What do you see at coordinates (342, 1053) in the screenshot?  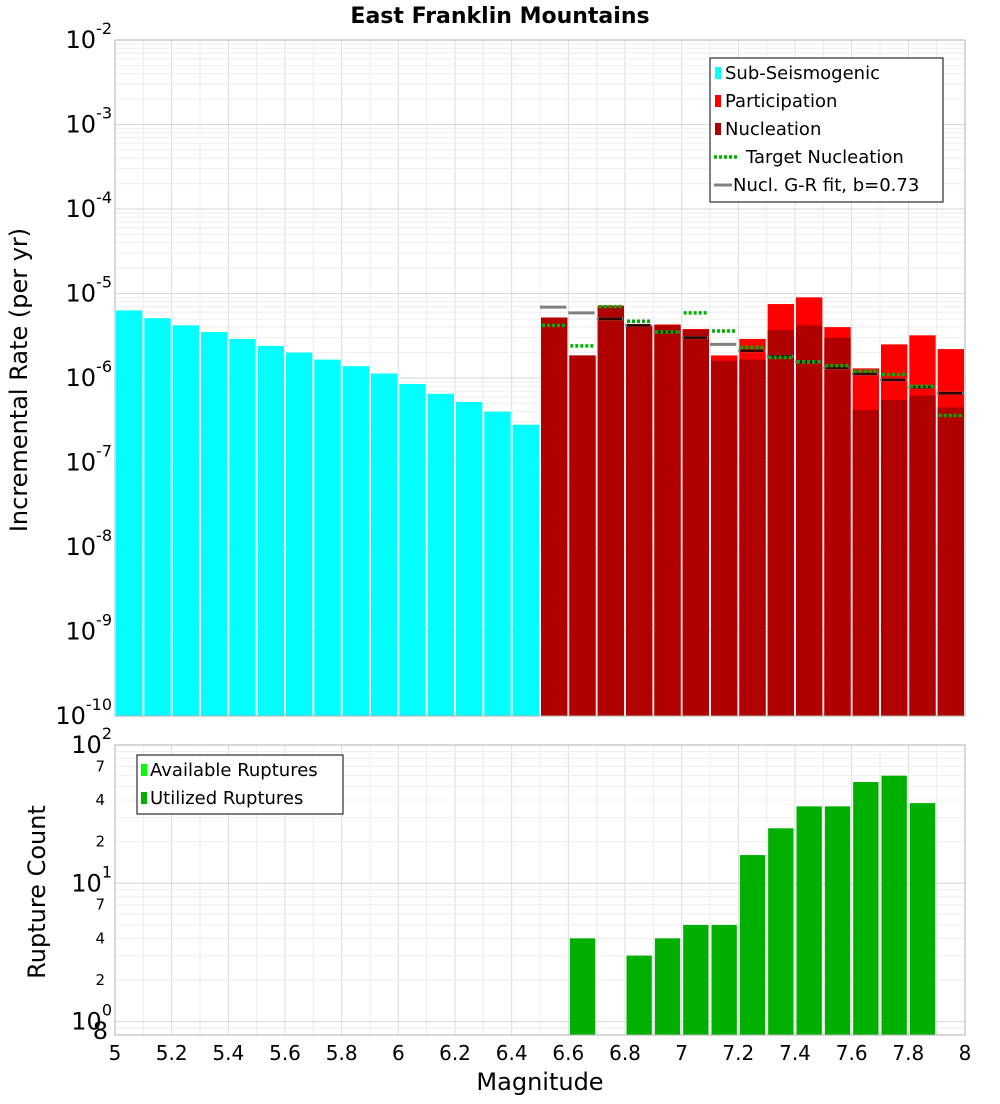 I see `x-tick-label: 5.8` at bounding box center [342, 1053].